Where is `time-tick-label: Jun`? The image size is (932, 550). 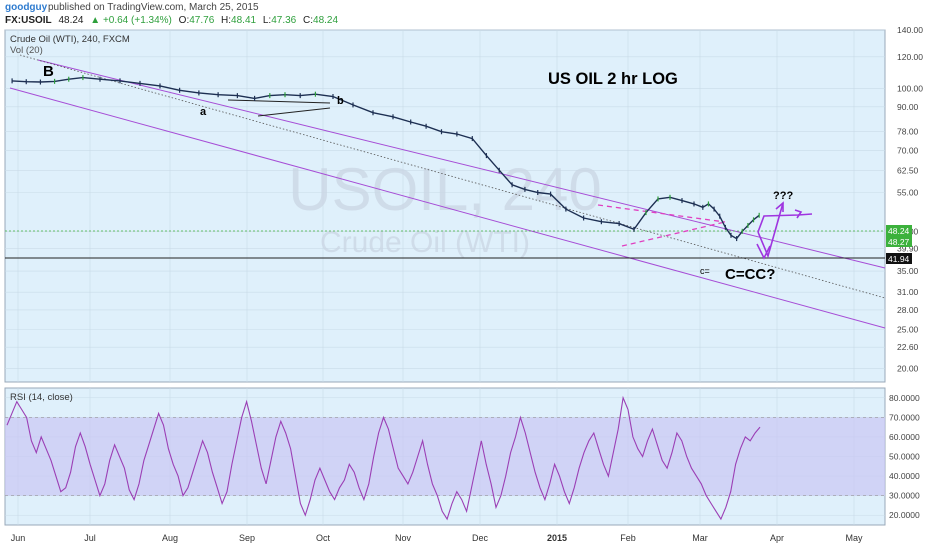
time-tick-label: Jun is located at coordinates (18, 538).